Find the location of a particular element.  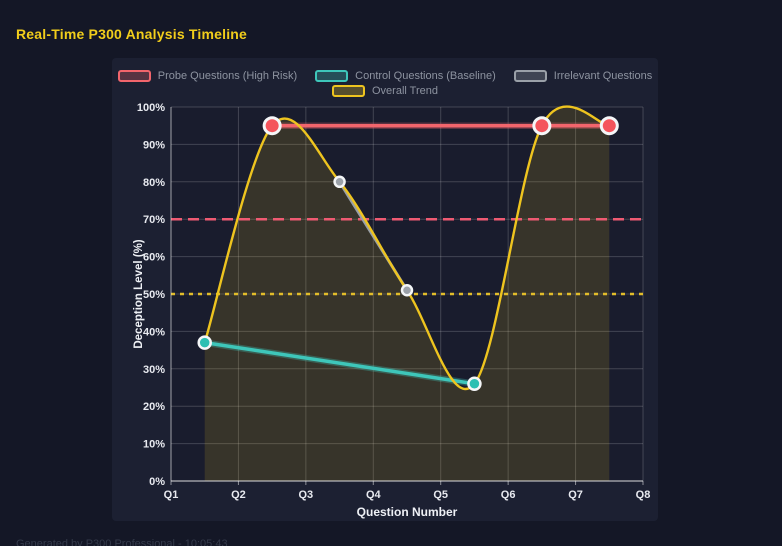

y-tick-label: 50% is located at coordinates (154, 295).